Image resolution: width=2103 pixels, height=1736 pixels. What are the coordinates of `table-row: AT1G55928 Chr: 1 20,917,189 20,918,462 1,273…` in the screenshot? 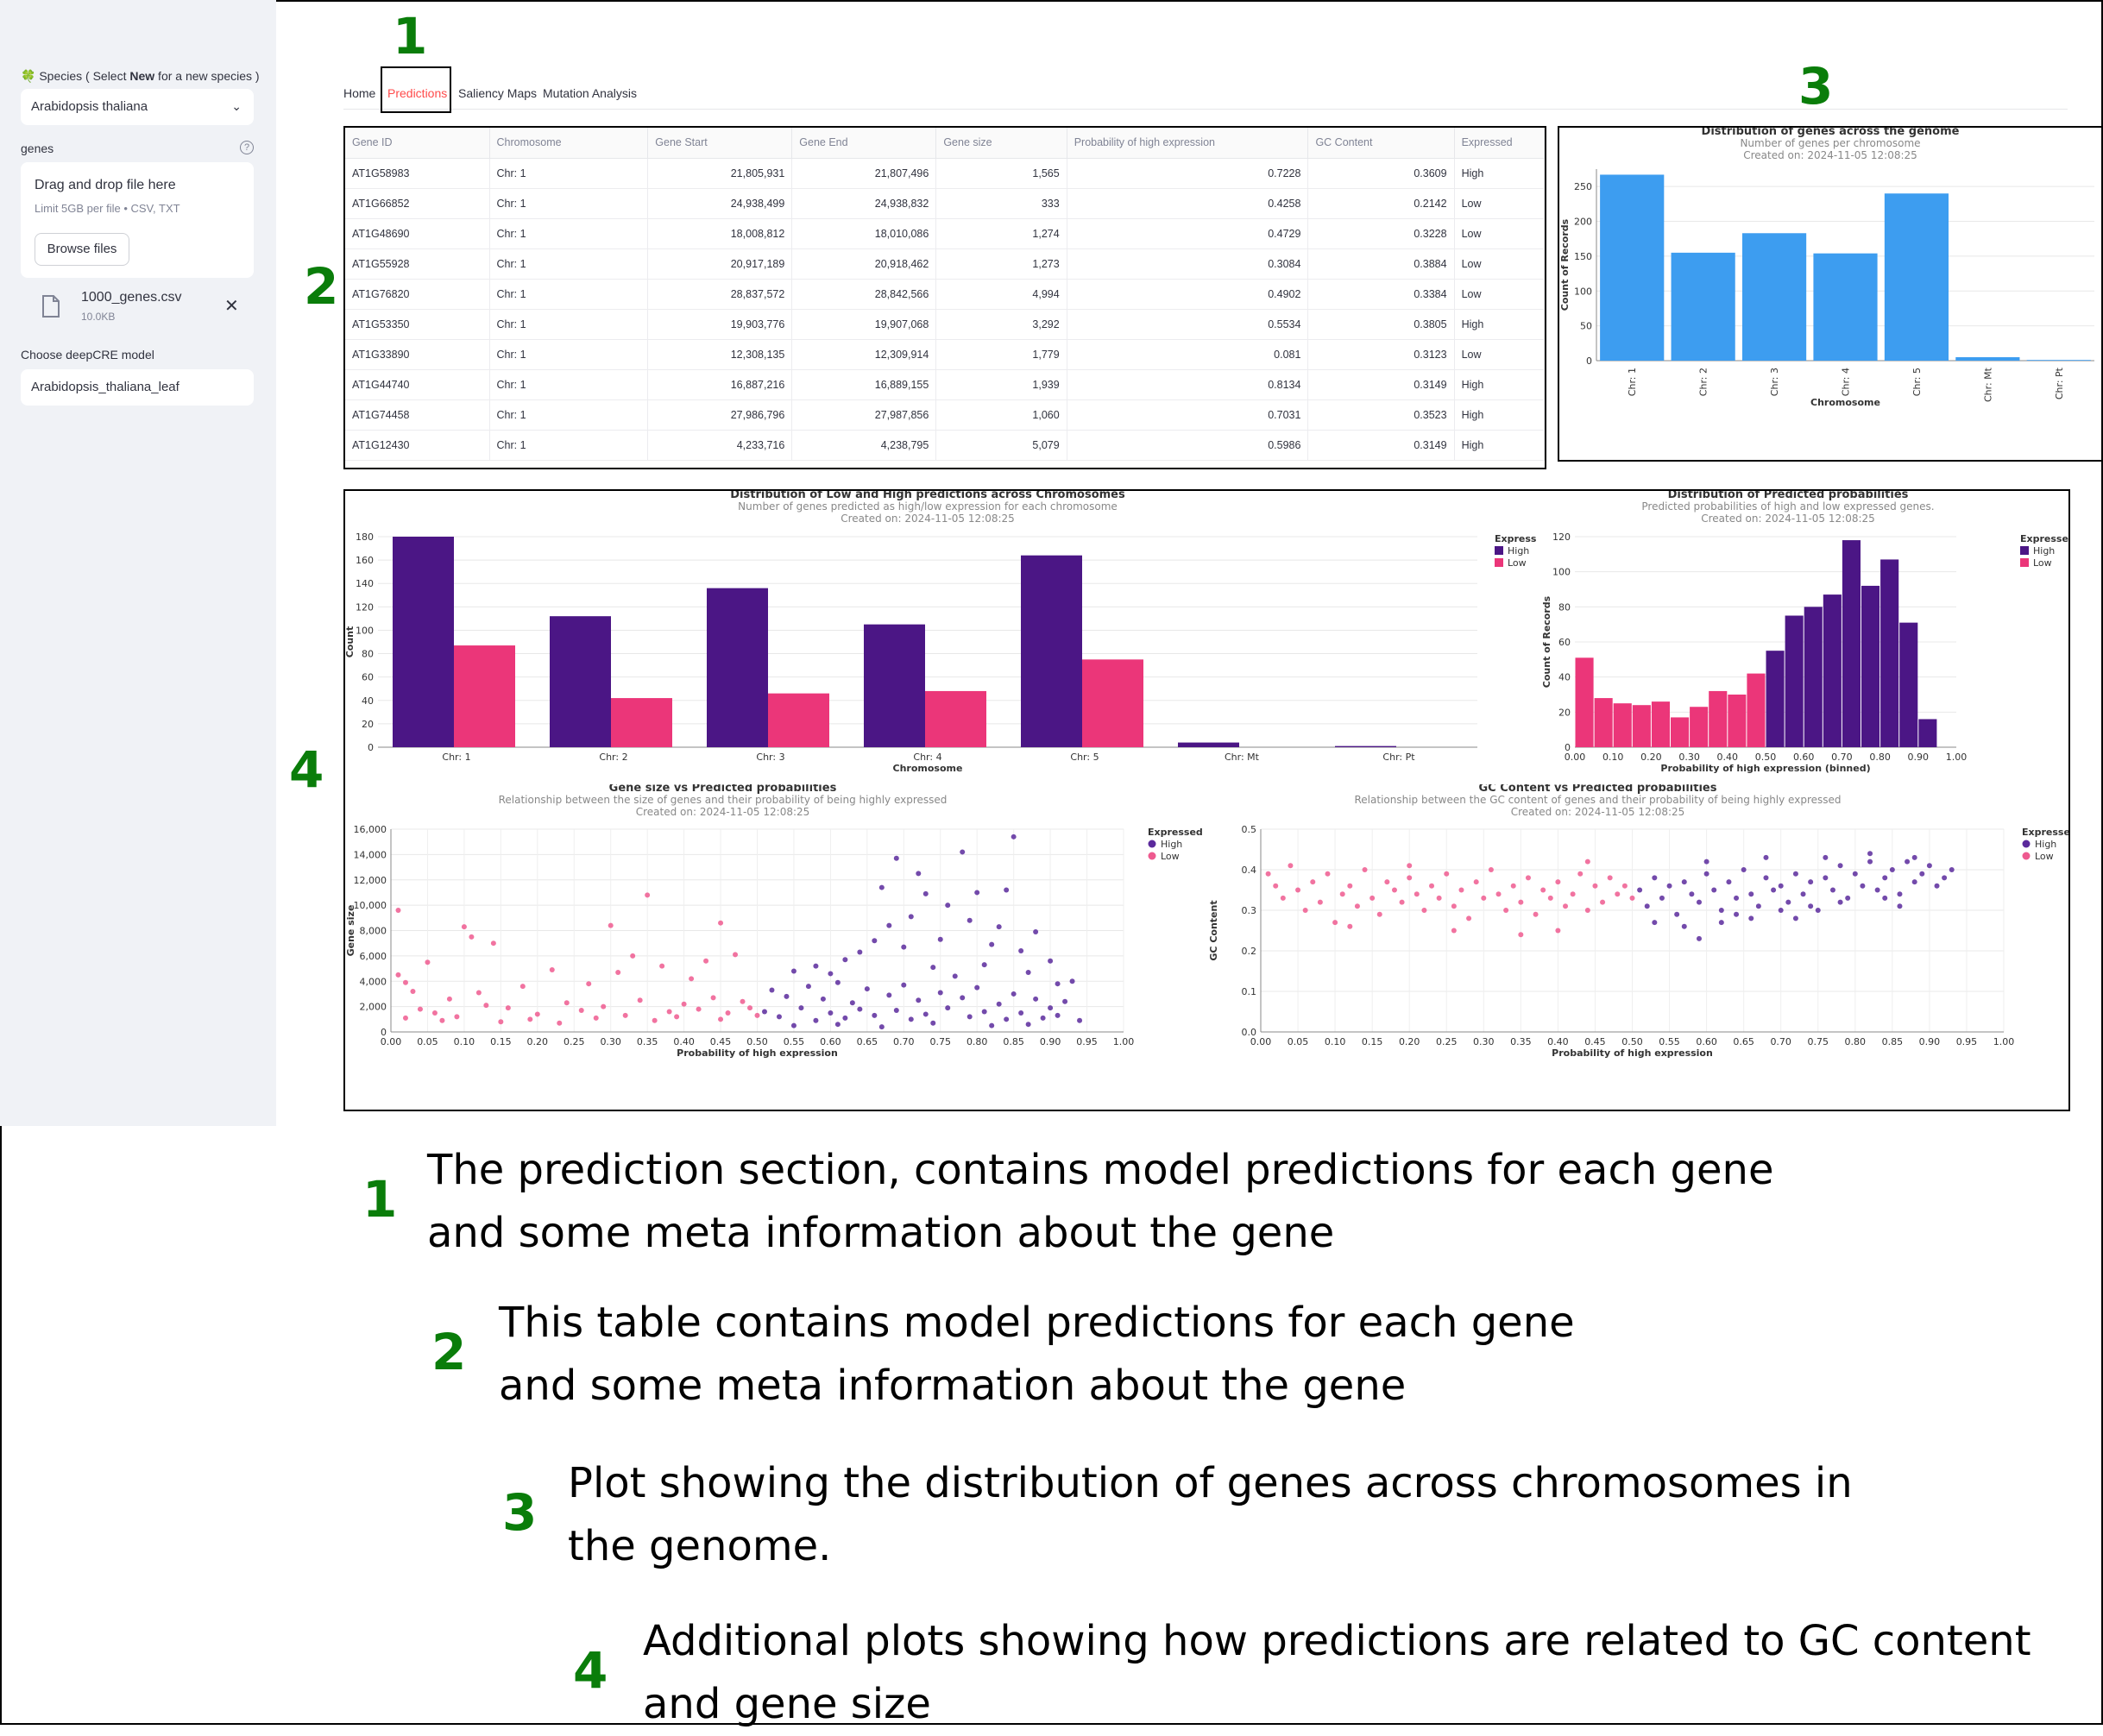 It's located at (945, 264).